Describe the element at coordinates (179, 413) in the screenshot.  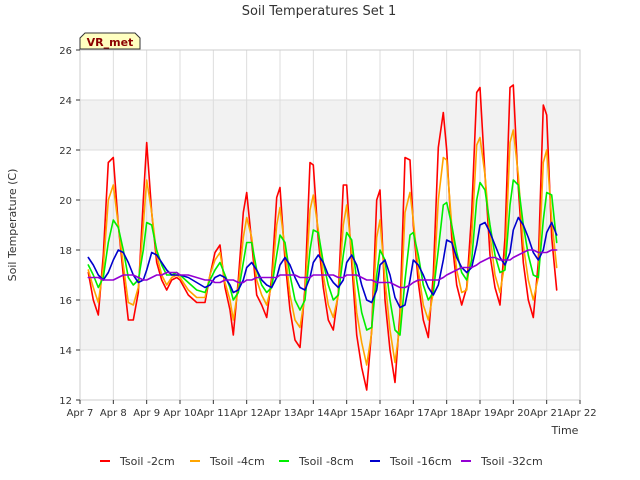
I see `x-tick-label: Apr 10` at that location.